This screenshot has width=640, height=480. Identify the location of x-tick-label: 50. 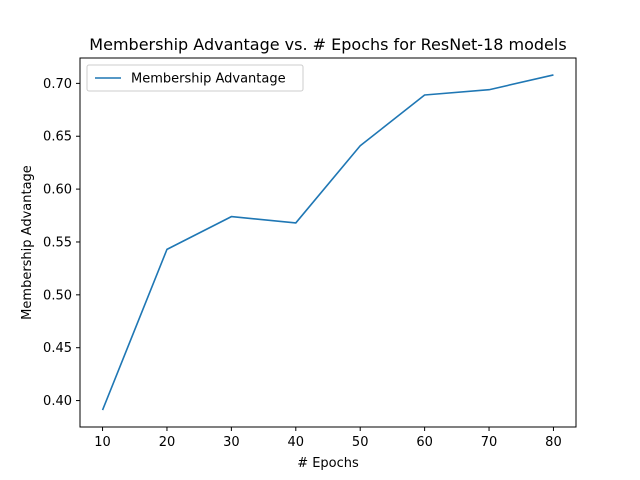
(360, 442).